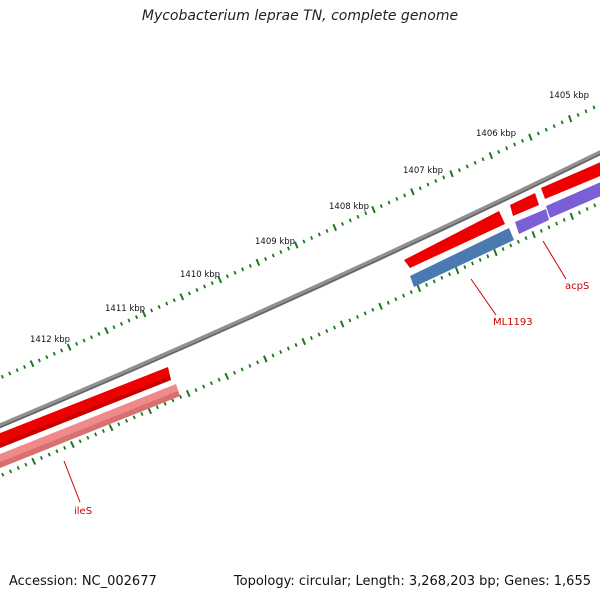  Describe the element at coordinates (50, 340) in the screenshot. I see `ruler-label: 1412 kbp` at that location.